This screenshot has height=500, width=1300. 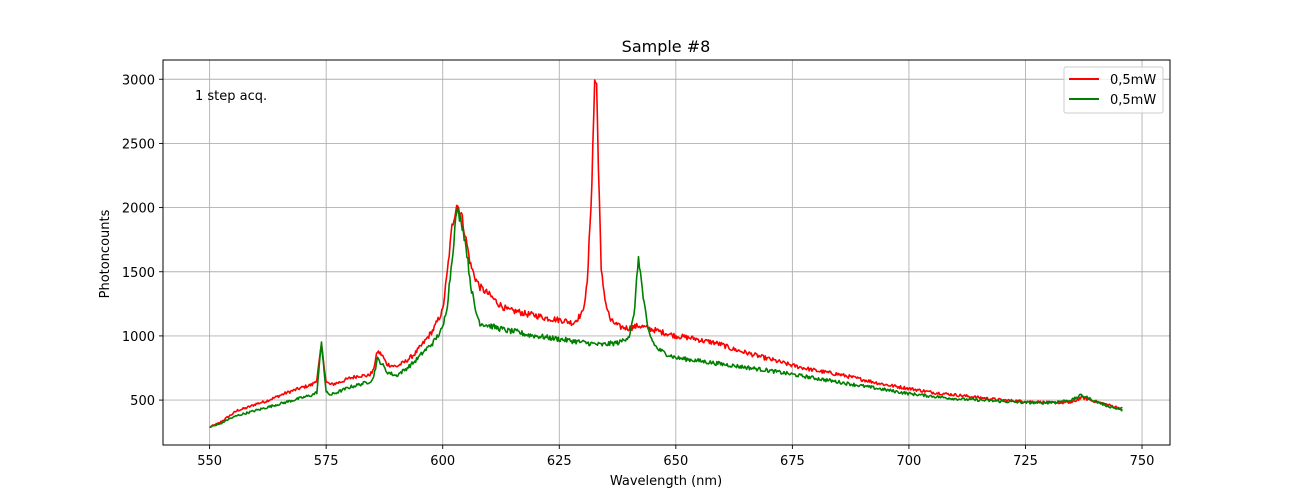 I want to click on x-tick-label: 750, so click(x=1142, y=461).